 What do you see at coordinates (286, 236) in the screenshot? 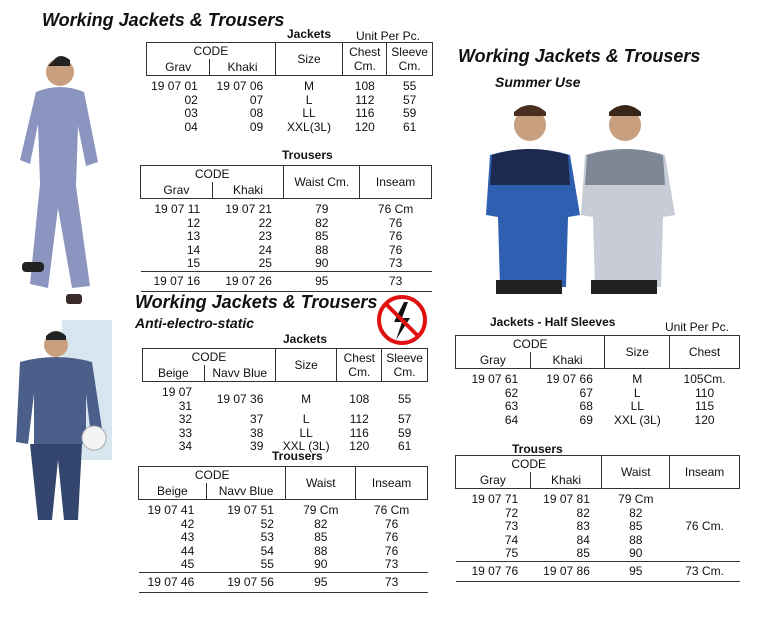
I see `table-row: 13 23 85 76` at bounding box center [286, 236].